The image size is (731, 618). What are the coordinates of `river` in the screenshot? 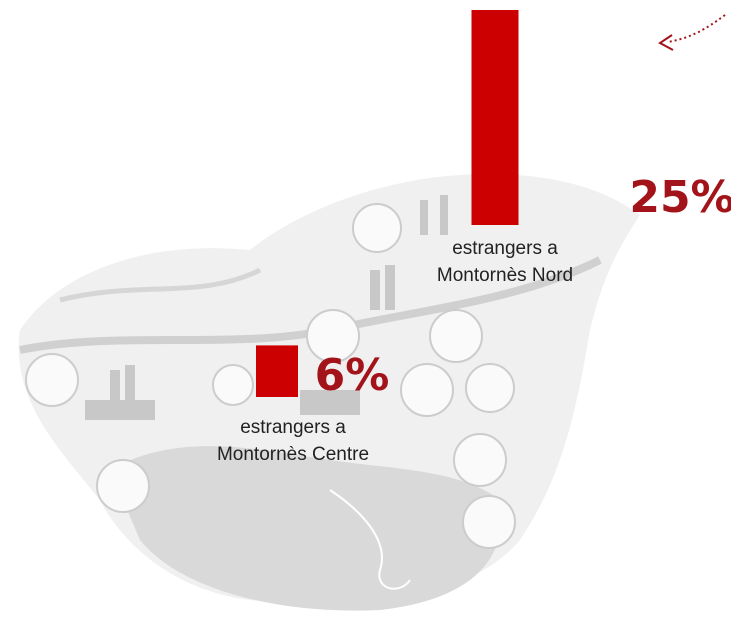 It's located at (370, 539).